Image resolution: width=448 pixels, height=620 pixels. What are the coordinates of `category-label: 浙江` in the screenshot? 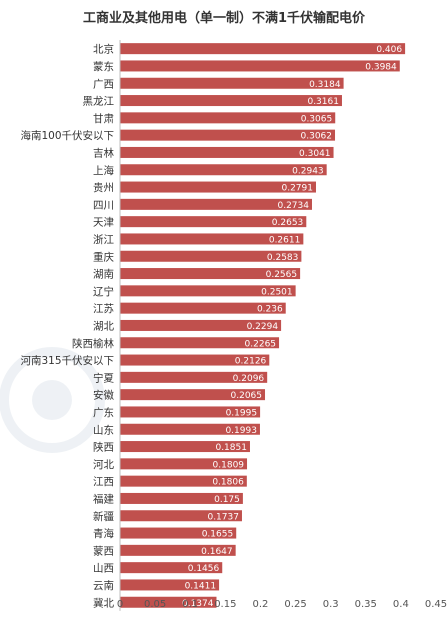 It's located at (103, 240).